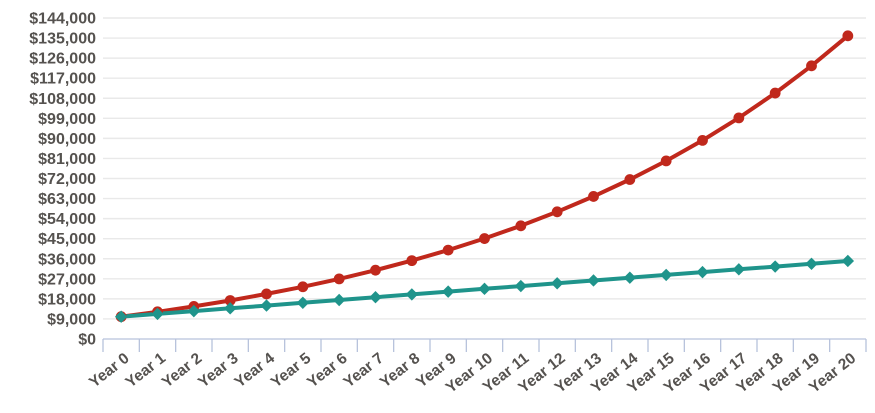  I want to click on x-axis-label: Year 0, so click(109, 371).